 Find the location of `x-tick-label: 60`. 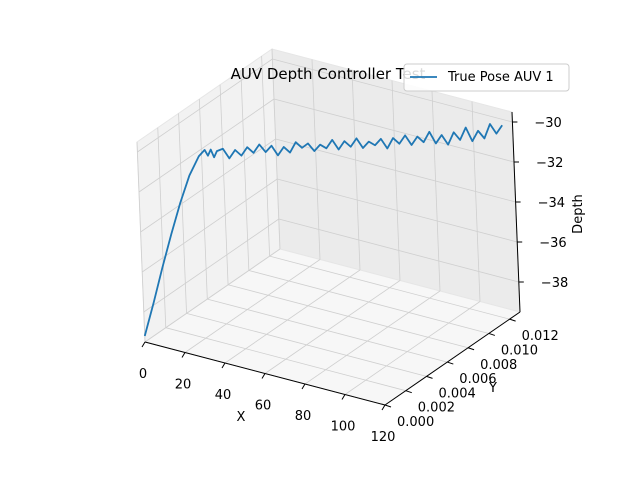

x-tick-label: 60 is located at coordinates (263, 406).